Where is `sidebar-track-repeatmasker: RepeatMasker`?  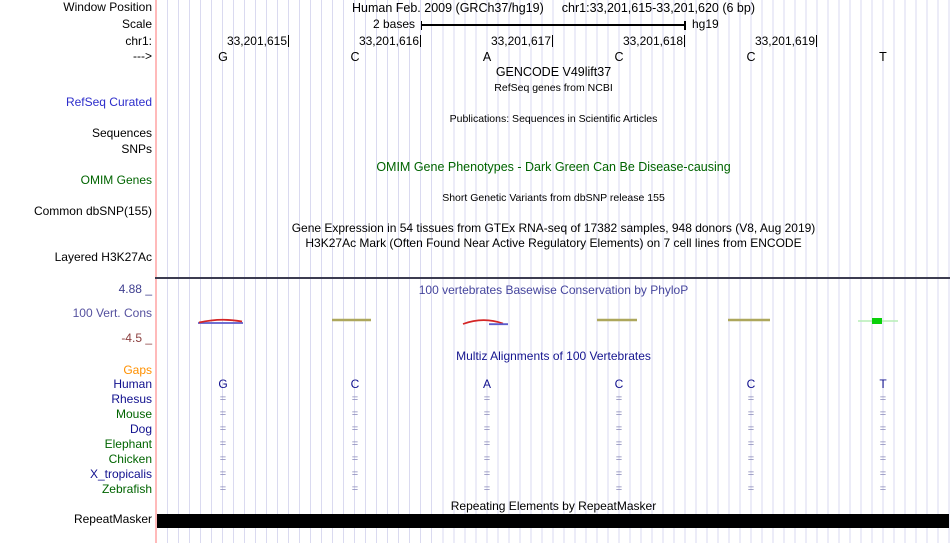 sidebar-track-repeatmasker: RepeatMasker is located at coordinates (112, 519).